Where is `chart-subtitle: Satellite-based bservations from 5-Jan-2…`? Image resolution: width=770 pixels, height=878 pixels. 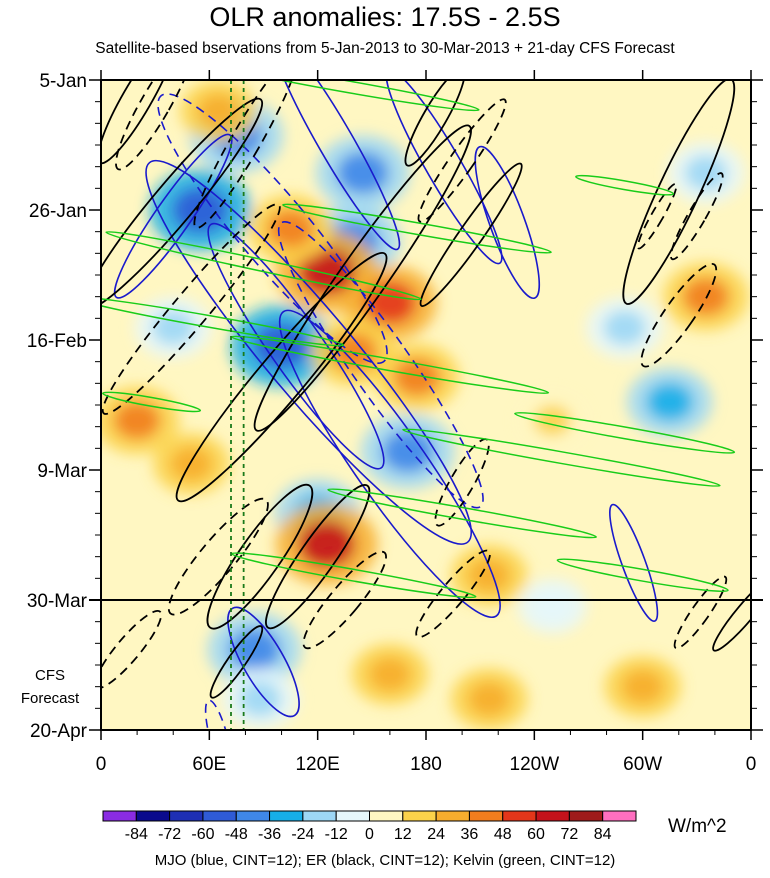 chart-subtitle: Satellite-based bservations from 5-Jan-2… is located at coordinates (385, 48).